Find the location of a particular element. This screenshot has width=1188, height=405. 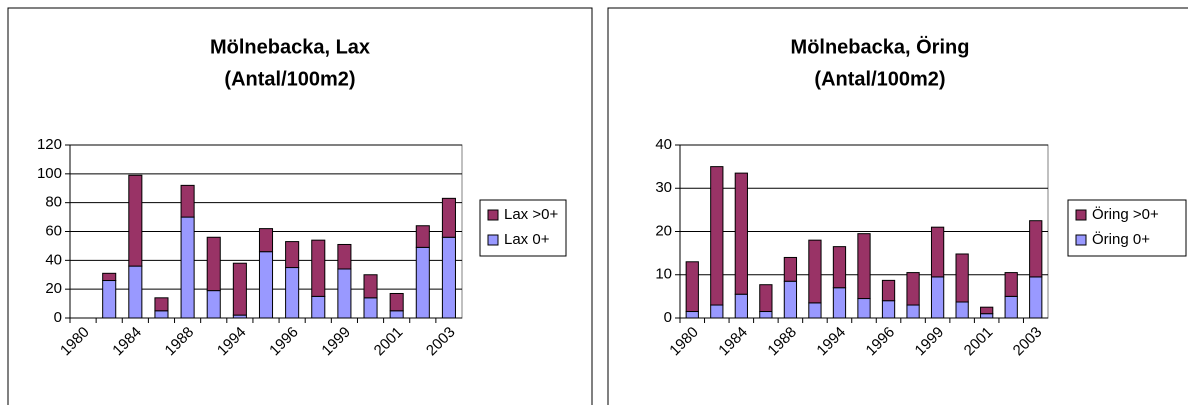

legend: Öring >0+ Öring 0+ is located at coordinates (1127, 228).